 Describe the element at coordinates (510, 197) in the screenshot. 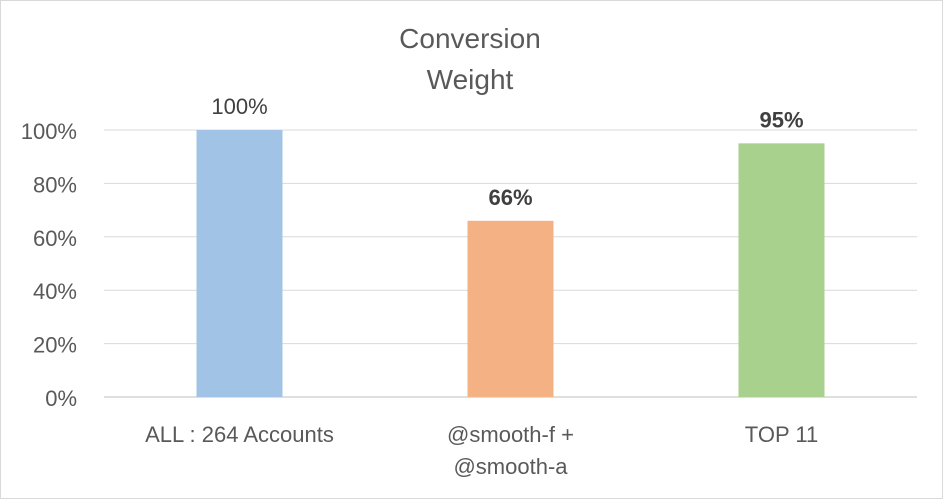

I see `data-label: 66%` at that location.